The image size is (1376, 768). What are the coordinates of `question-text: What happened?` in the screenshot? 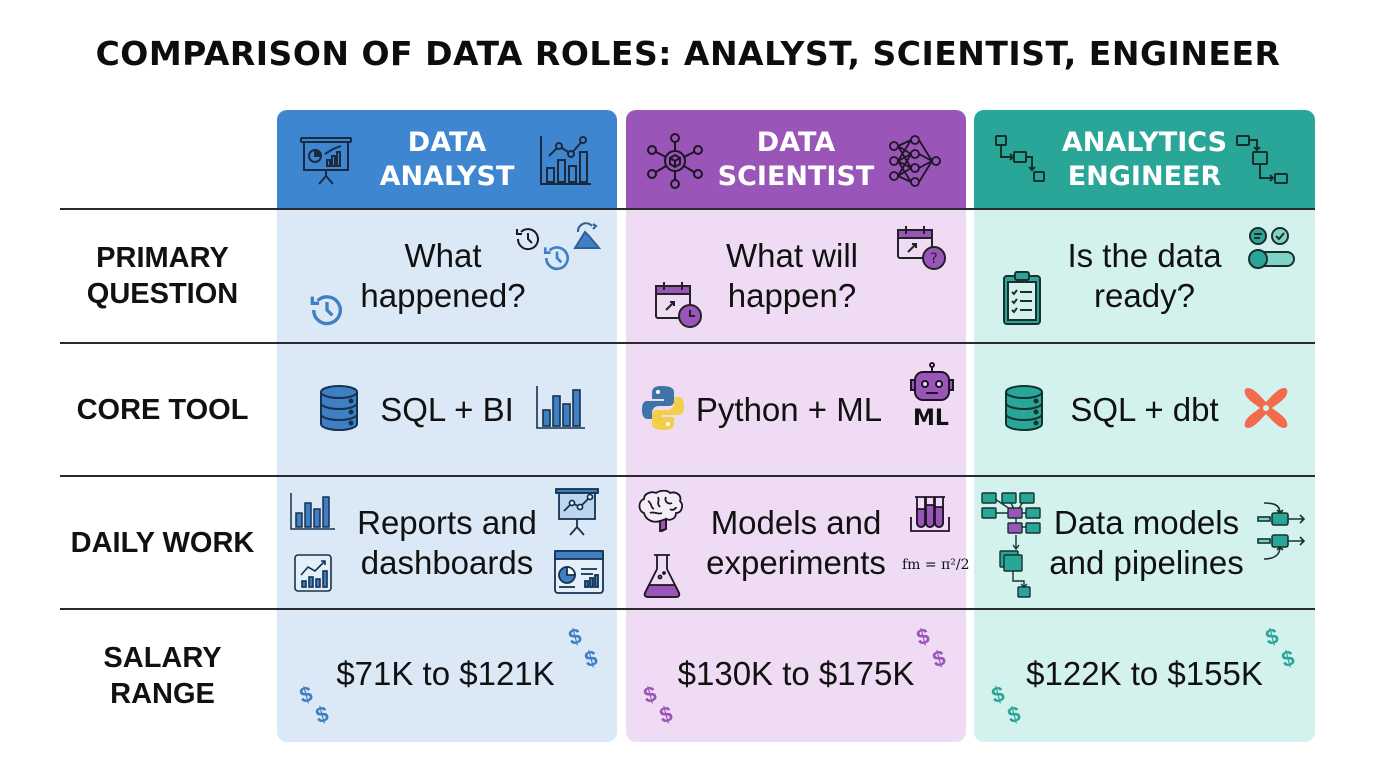 It's located at (443, 275).